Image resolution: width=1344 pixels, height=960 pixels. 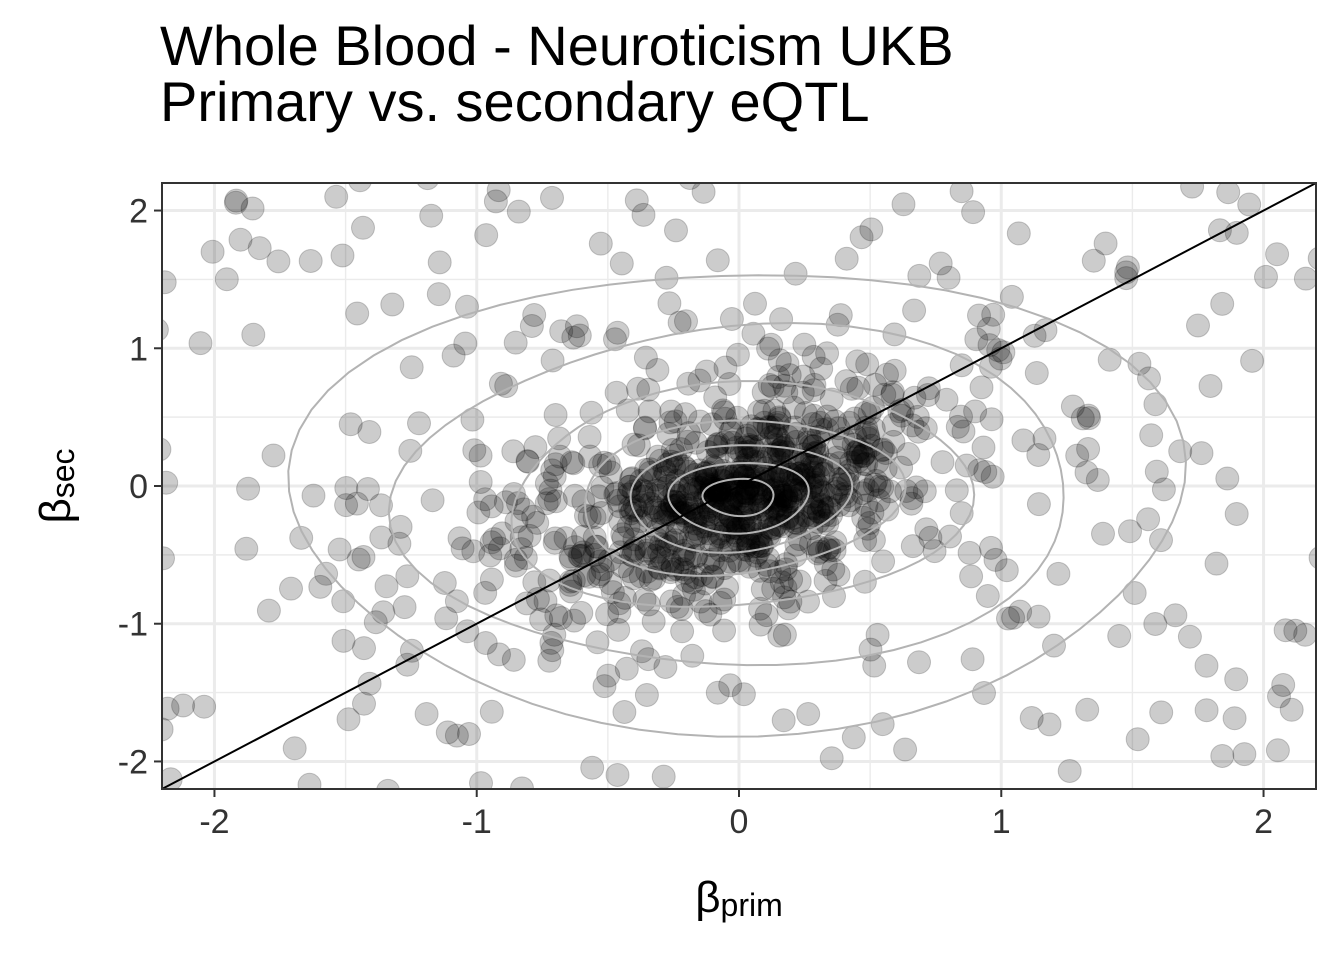 I want to click on chart-title-line-2: Primary vs. secondary eQTL, so click(x=515, y=101).